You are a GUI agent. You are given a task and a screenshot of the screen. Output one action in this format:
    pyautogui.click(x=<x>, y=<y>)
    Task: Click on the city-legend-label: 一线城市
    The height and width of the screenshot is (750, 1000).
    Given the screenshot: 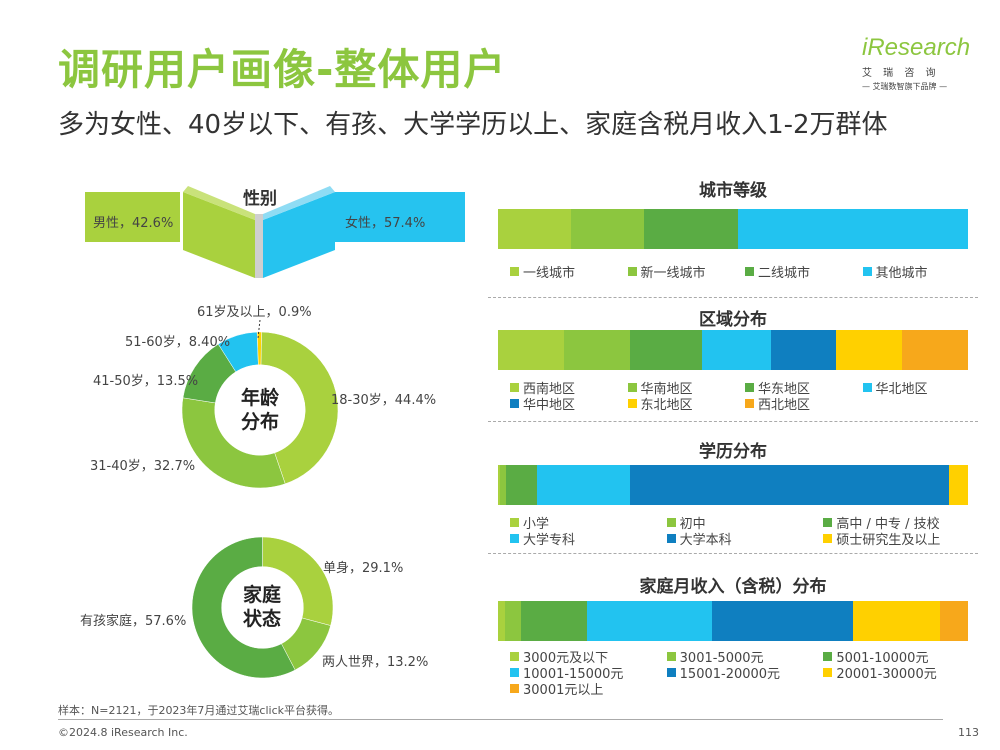 What is the action you would take?
    pyautogui.click(x=549, y=273)
    